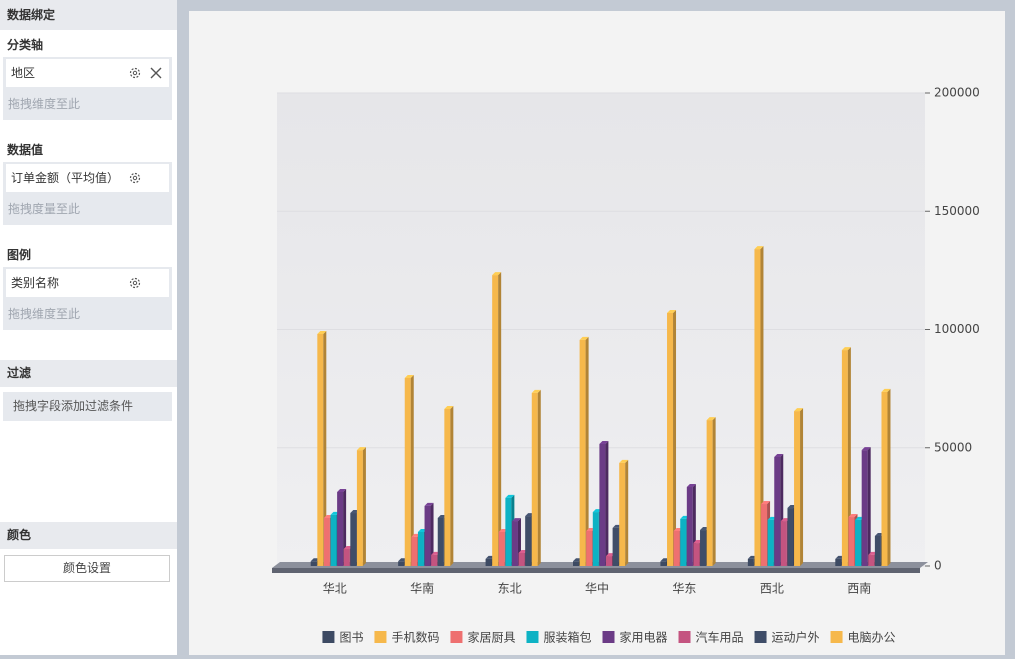 The width and height of the screenshot is (1015, 659). Describe the element at coordinates (87, 283) in the screenshot. I see `field-pill: 类别名称` at that location.